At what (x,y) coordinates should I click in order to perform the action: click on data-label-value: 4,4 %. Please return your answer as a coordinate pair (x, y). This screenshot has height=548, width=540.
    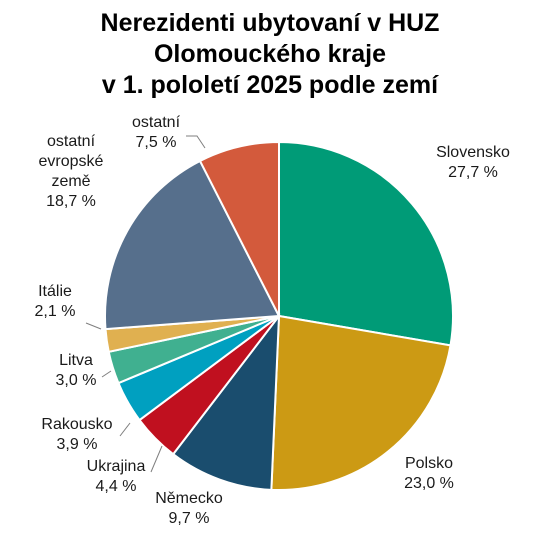
    Looking at the image, I should click on (116, 486).